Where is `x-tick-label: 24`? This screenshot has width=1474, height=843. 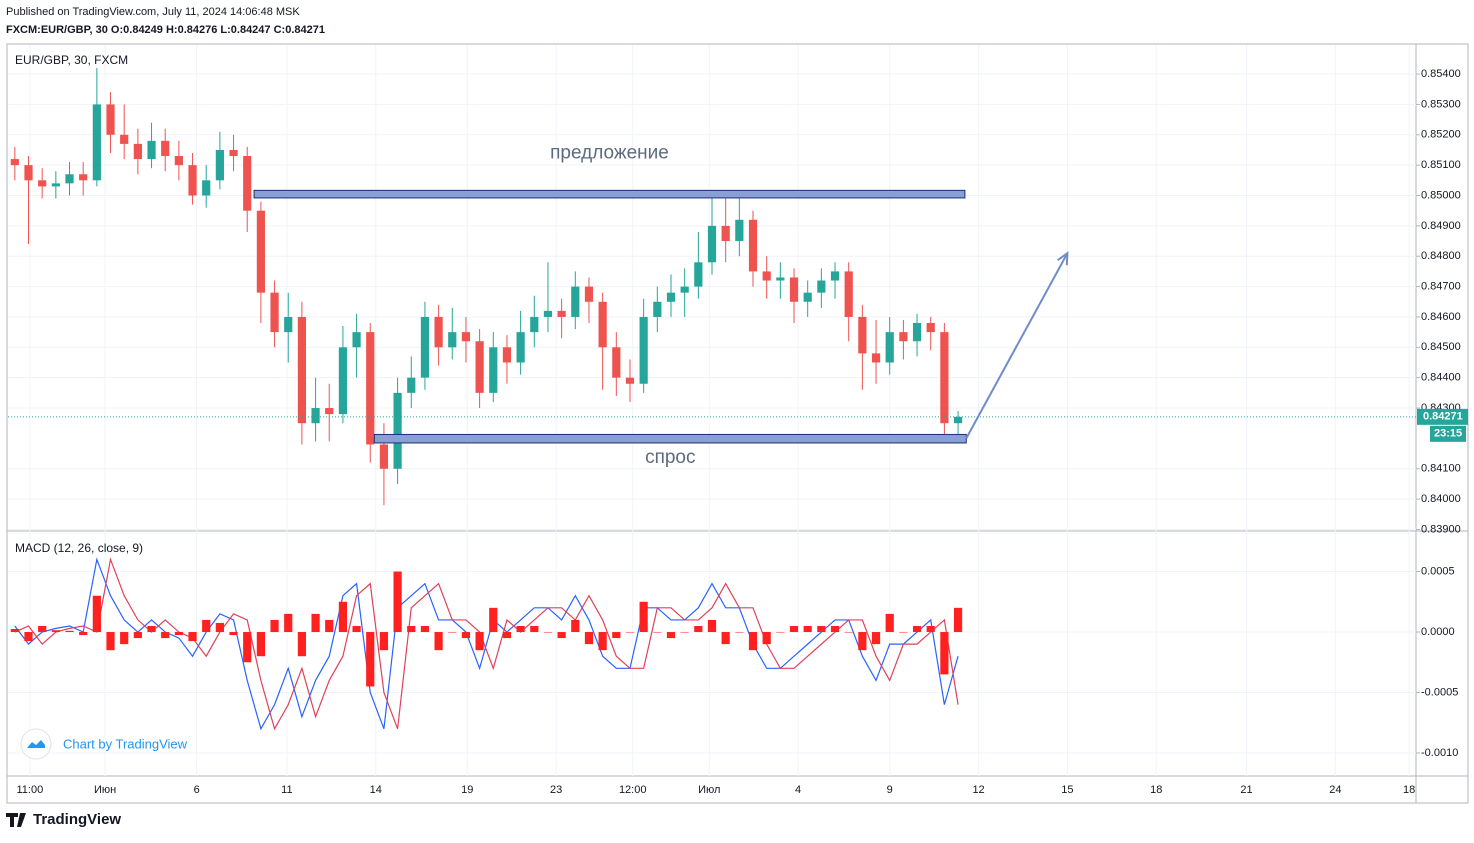
x-tick-label: 24 is located at coordinates (1335, 790).